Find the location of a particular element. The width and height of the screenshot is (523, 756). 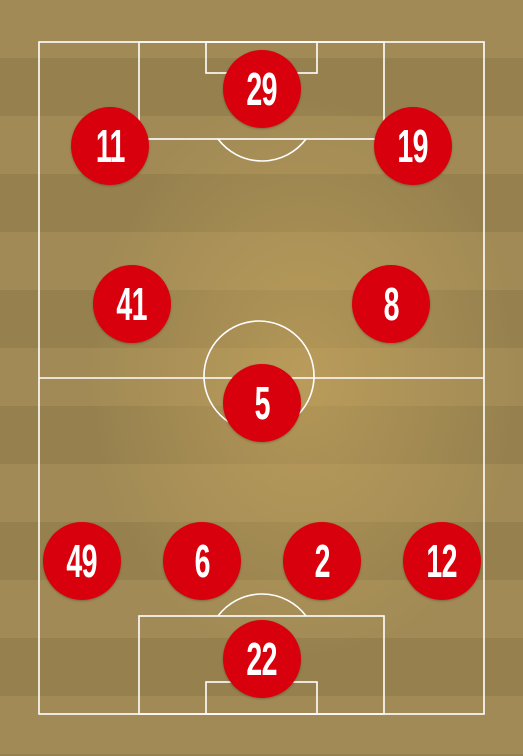

player-number: 49 is located at coordinates (82, 561).